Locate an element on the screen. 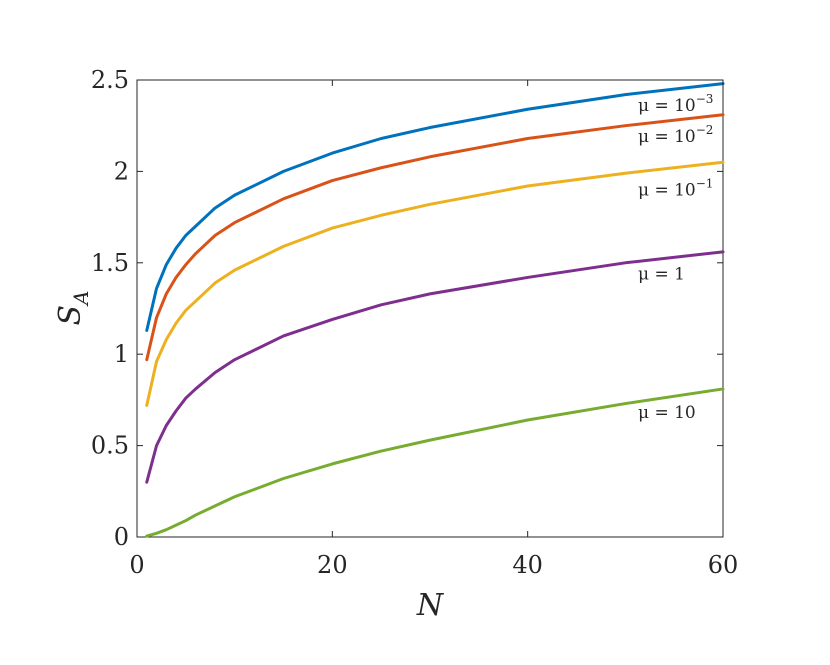 The height and width of the screenshot is (665, 830). series-label-exponent: −2 is located at coordinates (705, 130).